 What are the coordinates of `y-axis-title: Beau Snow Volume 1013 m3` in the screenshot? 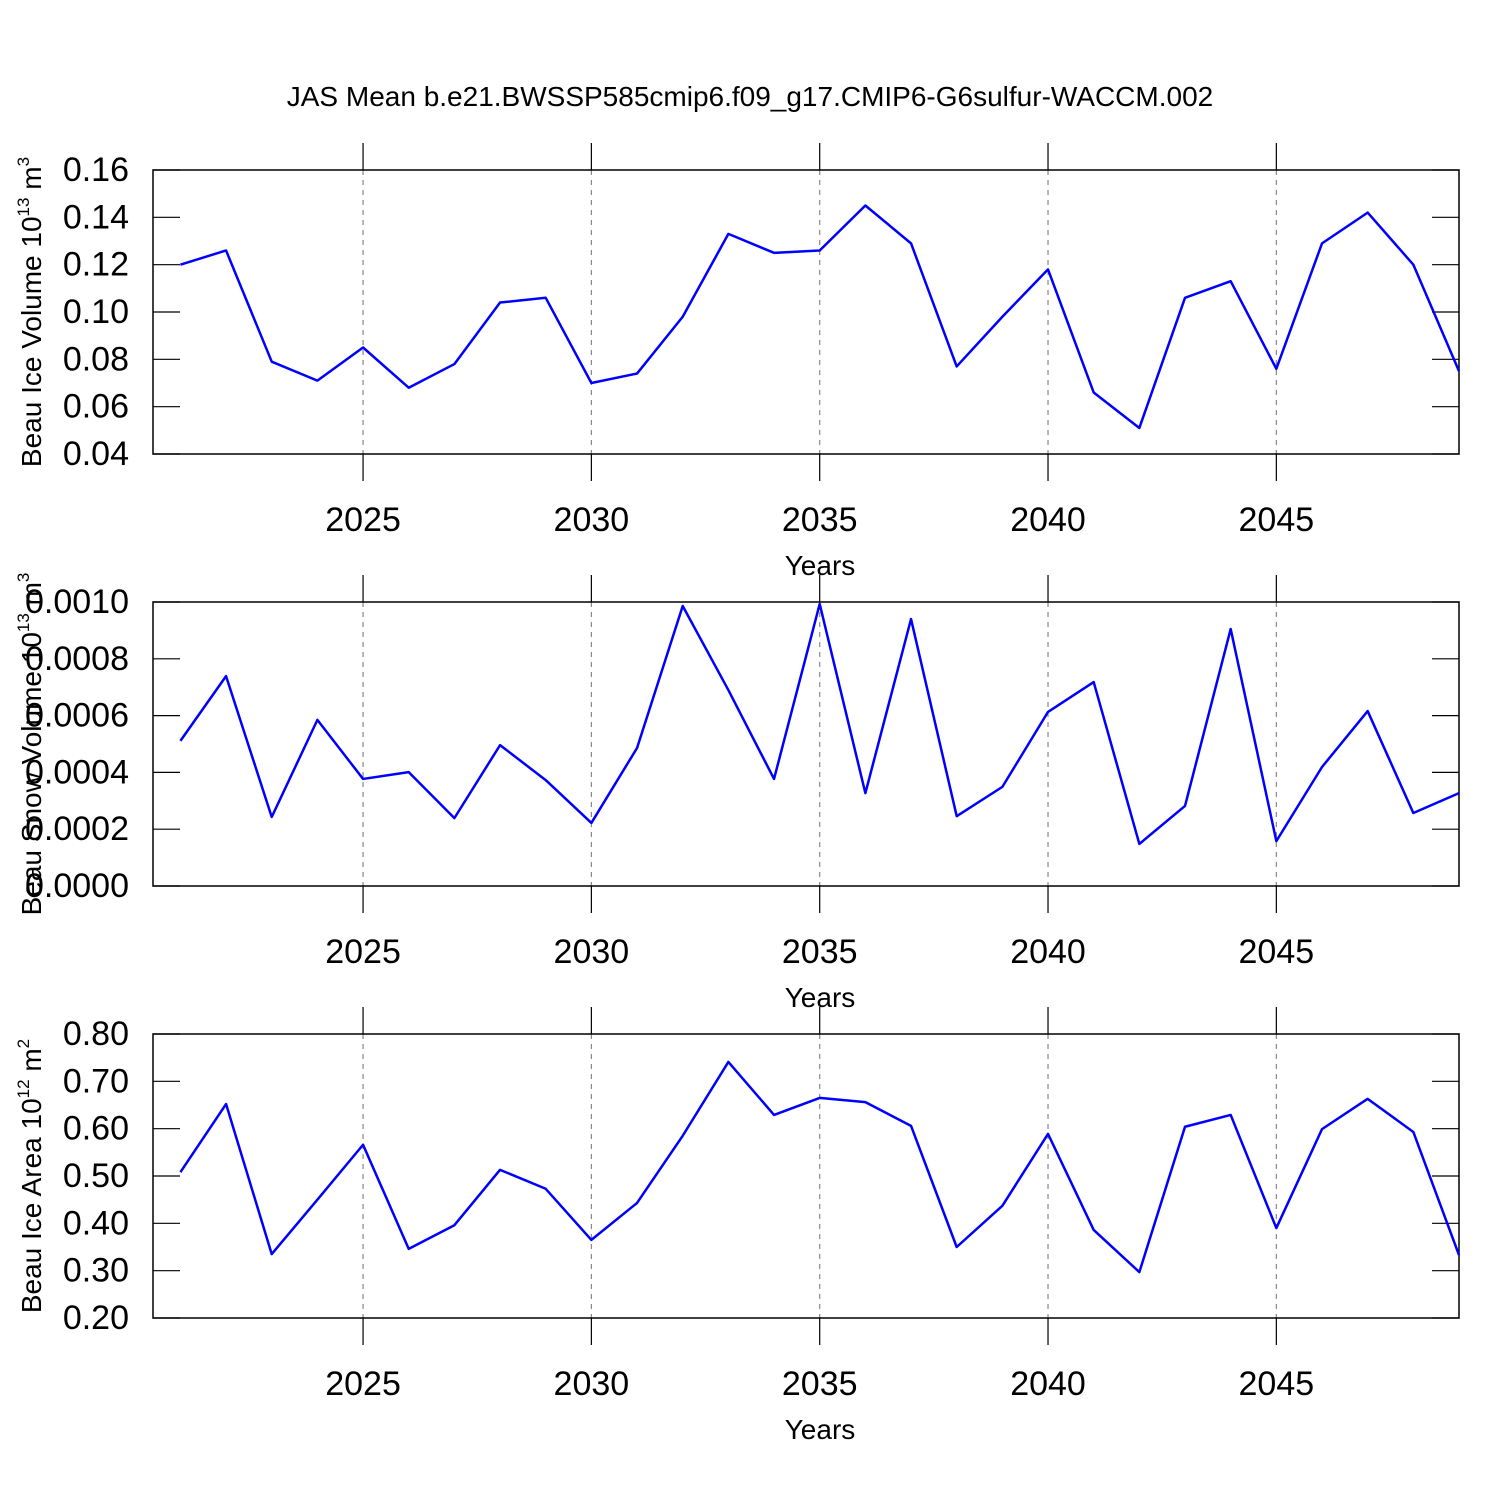 It's located at (30, 744).